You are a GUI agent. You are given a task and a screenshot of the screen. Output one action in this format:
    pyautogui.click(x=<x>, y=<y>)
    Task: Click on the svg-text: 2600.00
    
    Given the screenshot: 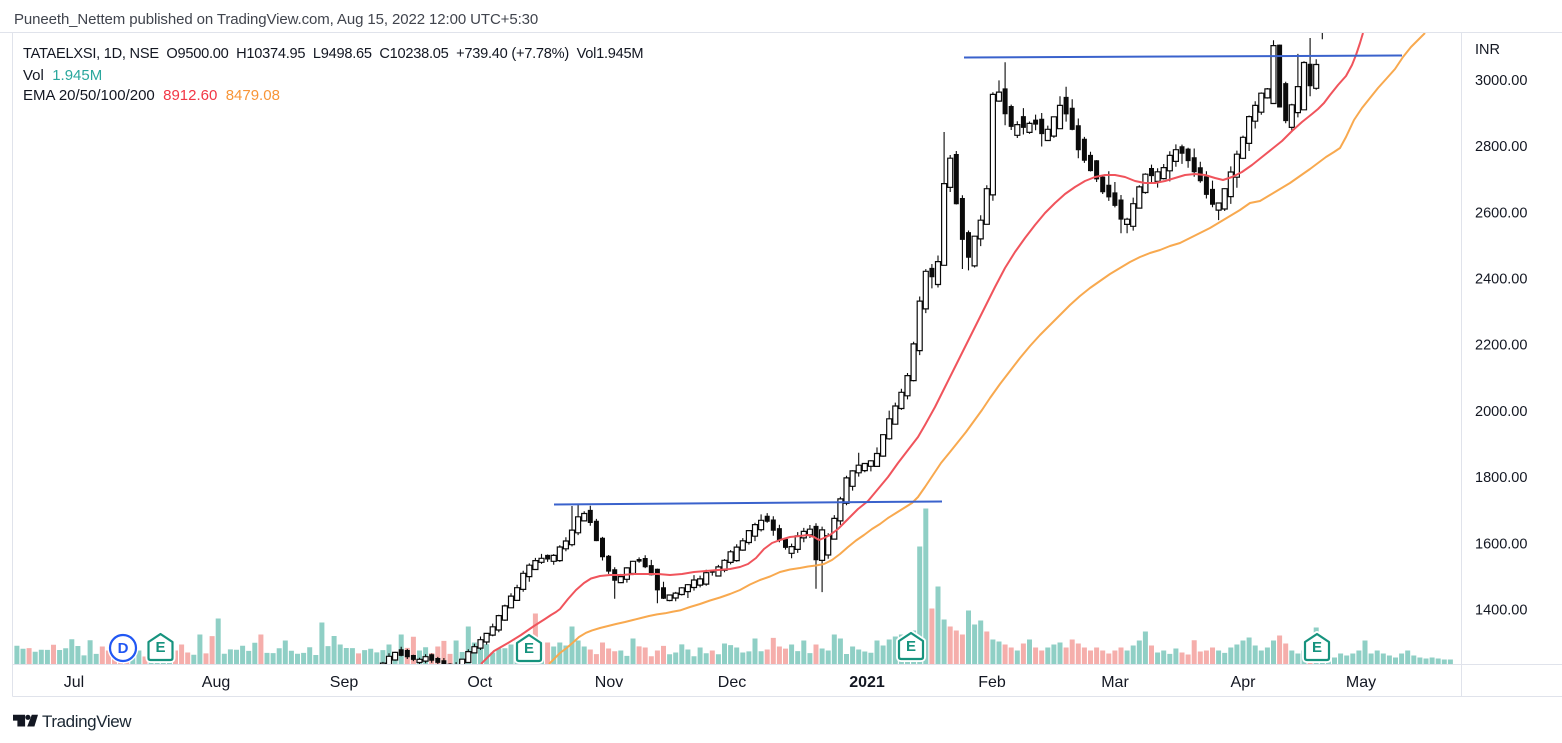 What is the action you would take?
    pyautogui.click(x=1501, y=213)
    